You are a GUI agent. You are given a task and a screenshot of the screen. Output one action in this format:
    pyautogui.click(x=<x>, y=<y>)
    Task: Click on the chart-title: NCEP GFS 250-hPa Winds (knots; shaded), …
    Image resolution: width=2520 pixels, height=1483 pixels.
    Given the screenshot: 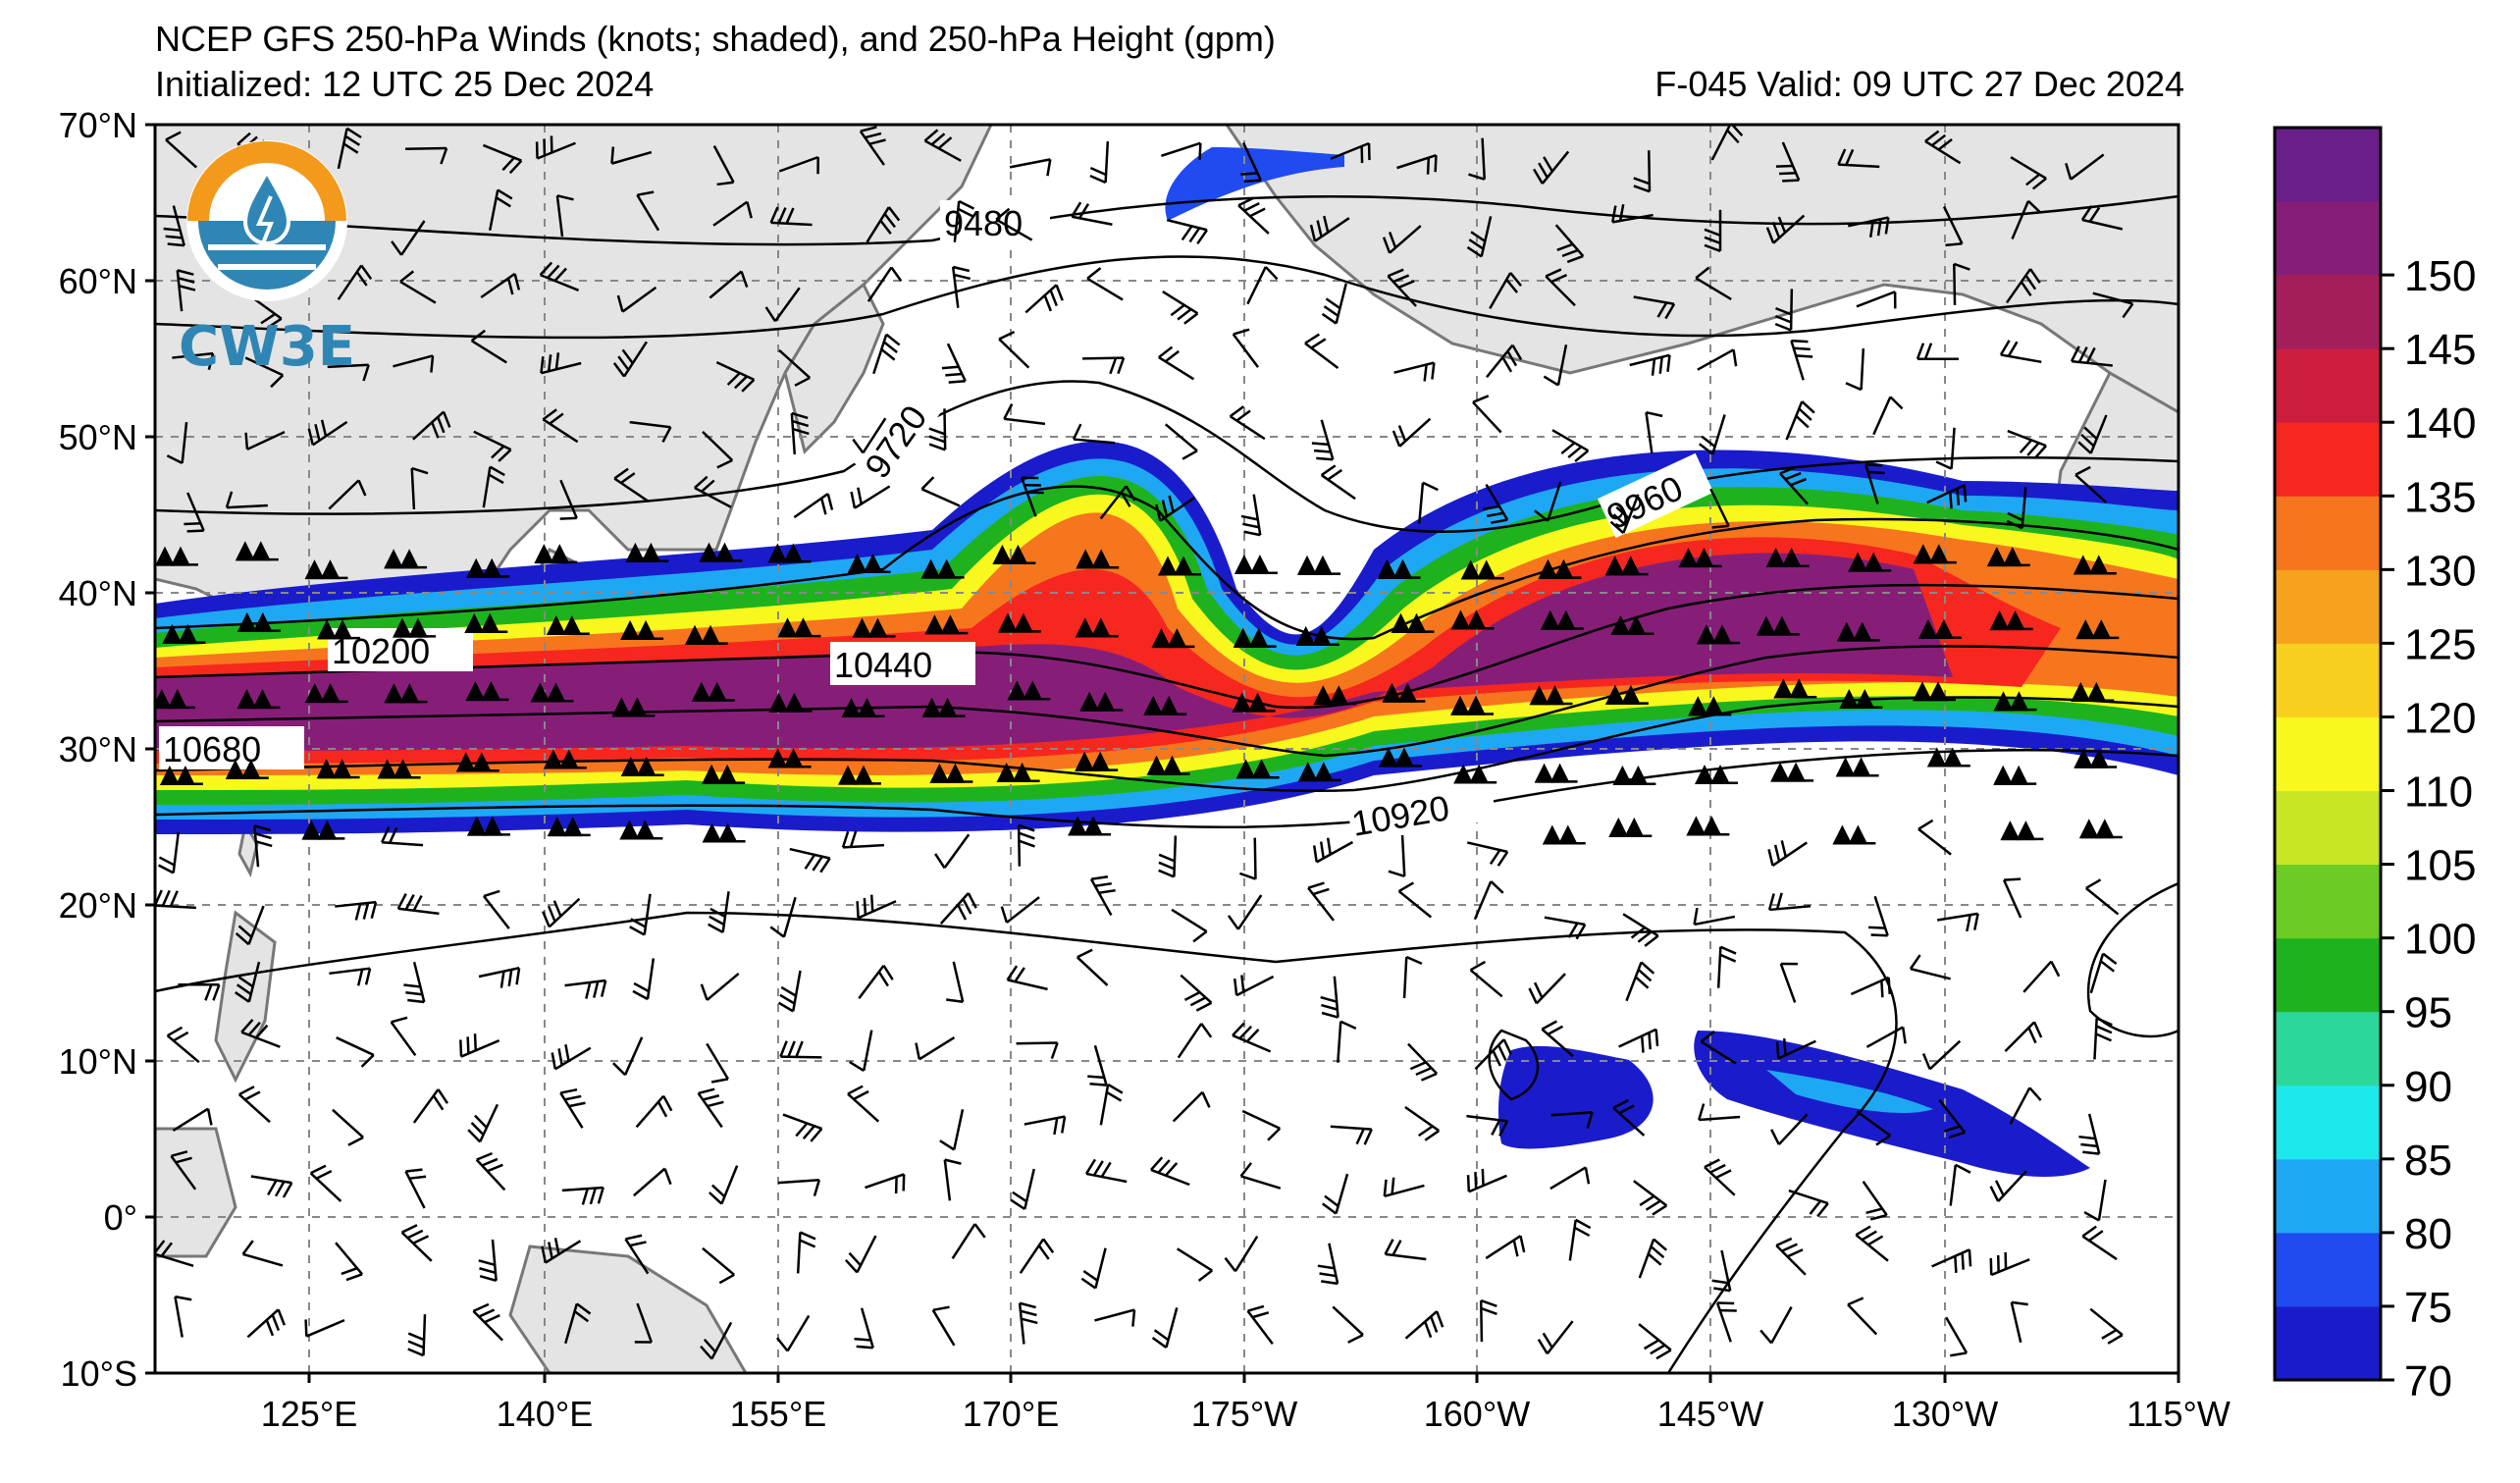 What is the action you would take?
    pyautogui.click(x=715, y=39)
    